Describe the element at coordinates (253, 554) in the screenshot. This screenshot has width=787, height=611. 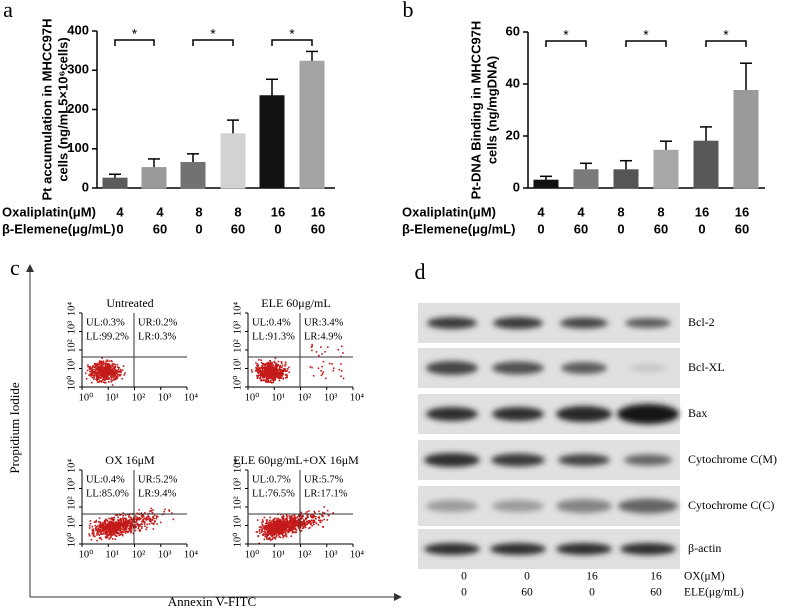
I see `x-tick-label: 10⁰` at that location.